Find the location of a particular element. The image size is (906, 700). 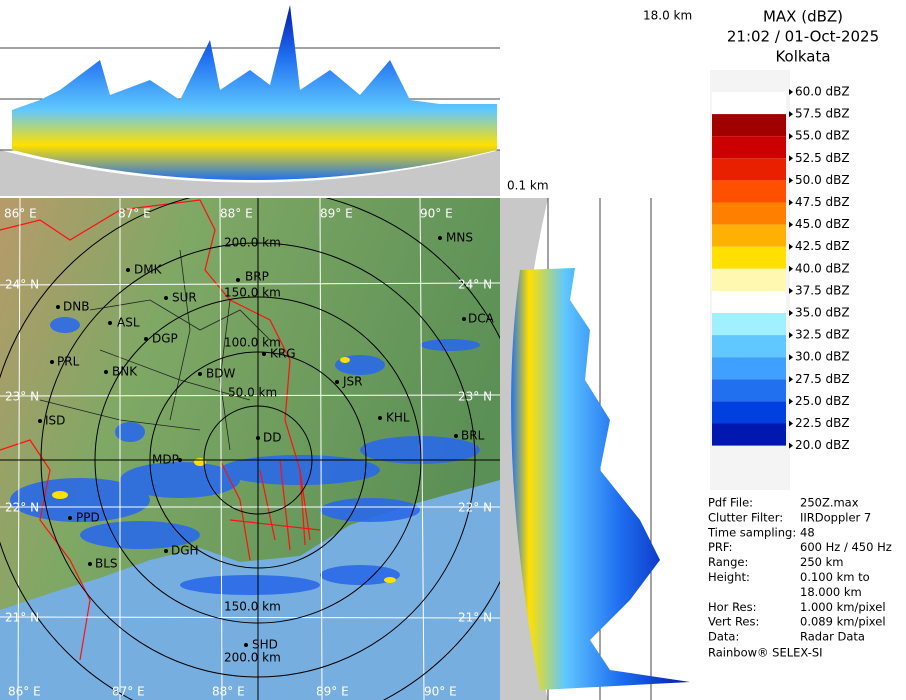

city-label: BLS is located at coordinates (106, 564).